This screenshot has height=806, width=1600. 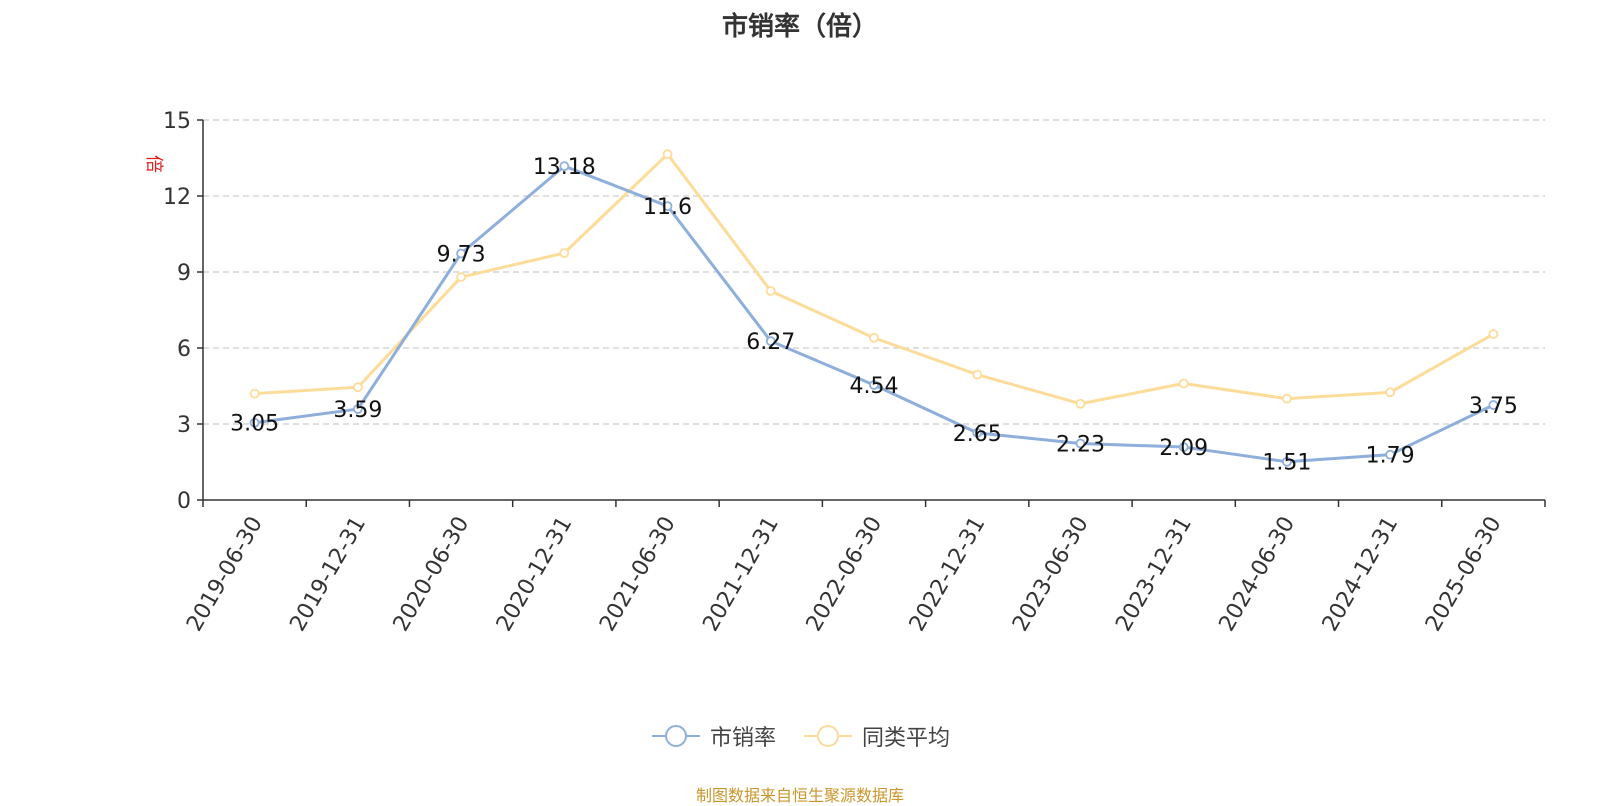 What do you see at coordinates (1154, 574) in the screenshot?
I see `x-tick-label-9: 2023-12-31` at bounding box center [1154, 574].